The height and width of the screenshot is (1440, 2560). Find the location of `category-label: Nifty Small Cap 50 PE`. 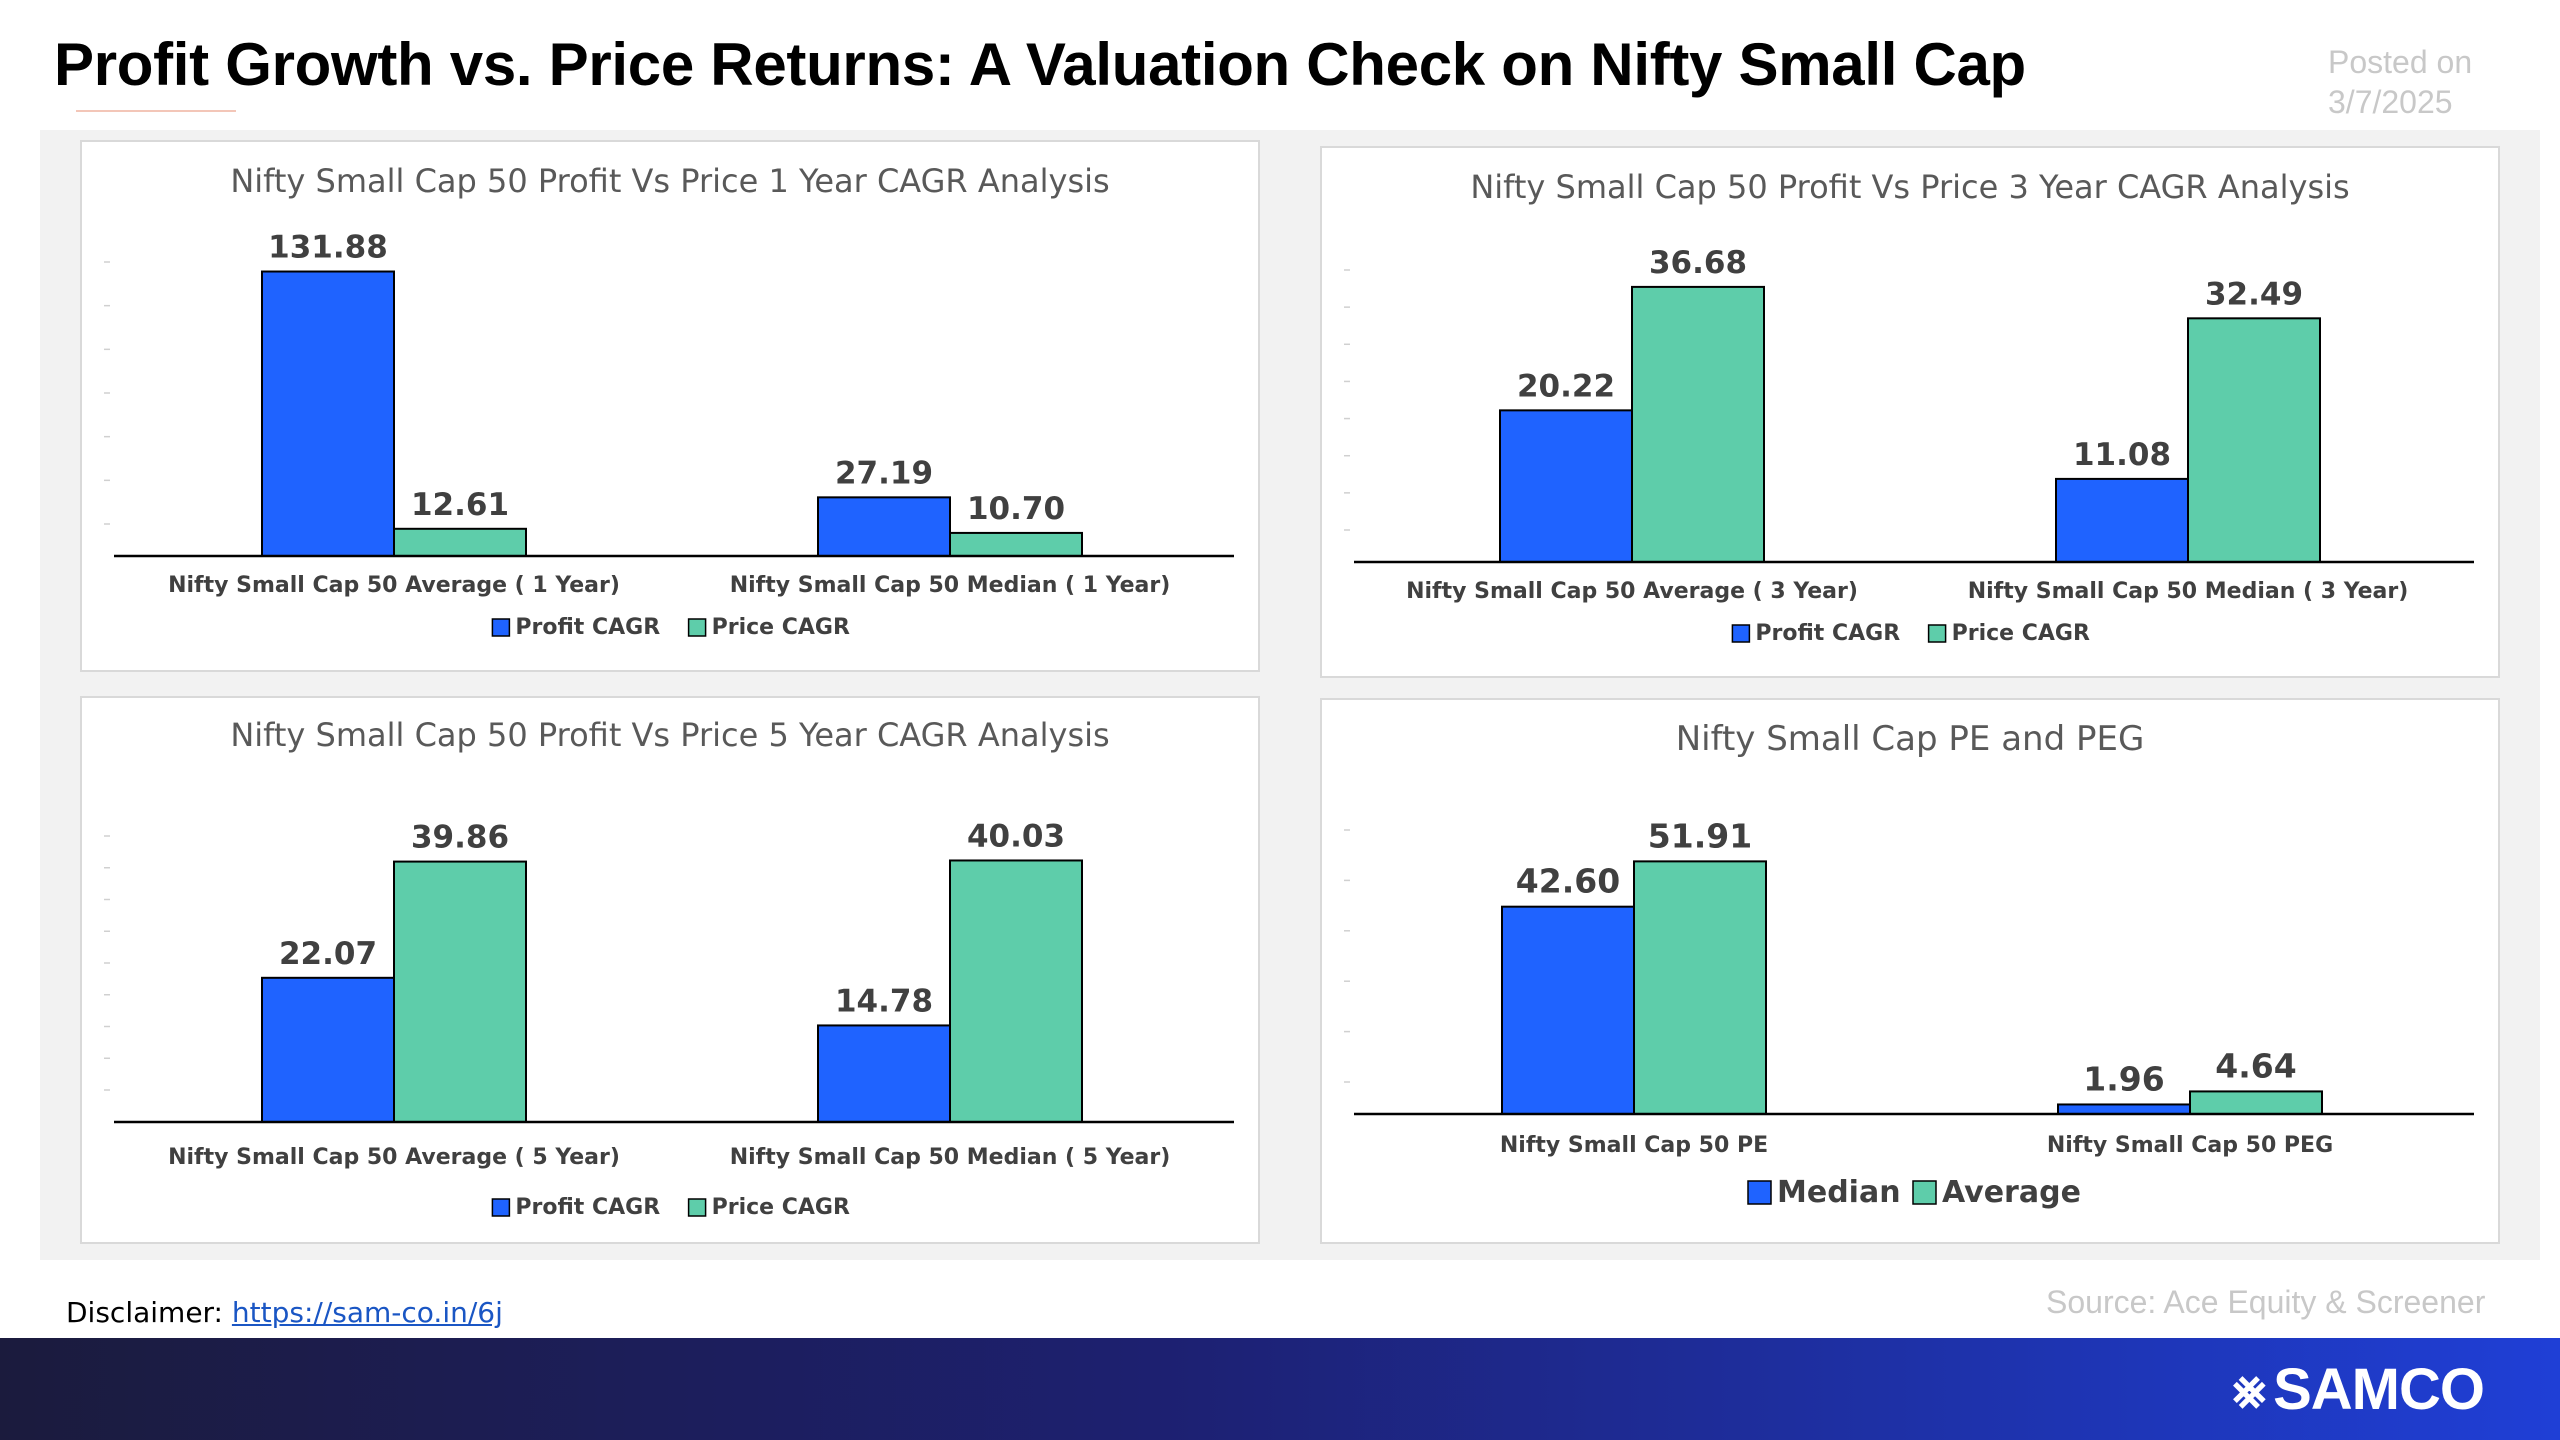

category-label: Nifty Small Cap 50 PE is located at coordinates (1634, 1145).